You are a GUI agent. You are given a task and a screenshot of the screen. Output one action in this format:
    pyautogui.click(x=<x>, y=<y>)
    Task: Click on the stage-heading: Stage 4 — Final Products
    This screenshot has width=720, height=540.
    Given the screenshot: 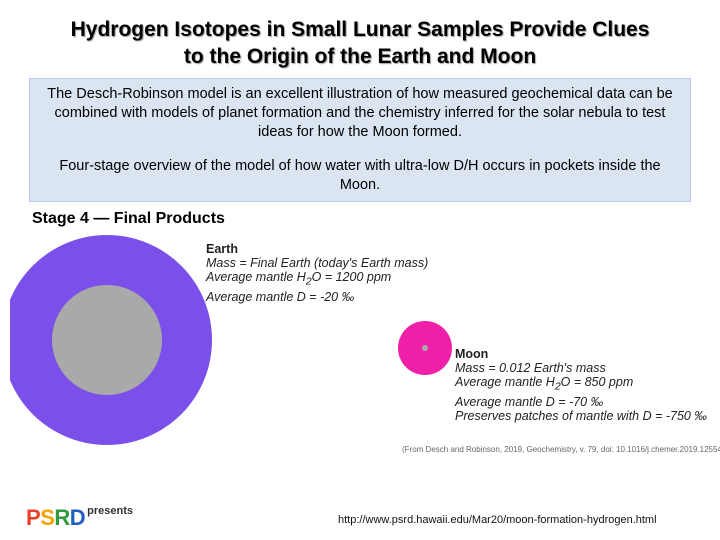 What is the action you would take?
    pyautogui.click(x=128, y=218)
    